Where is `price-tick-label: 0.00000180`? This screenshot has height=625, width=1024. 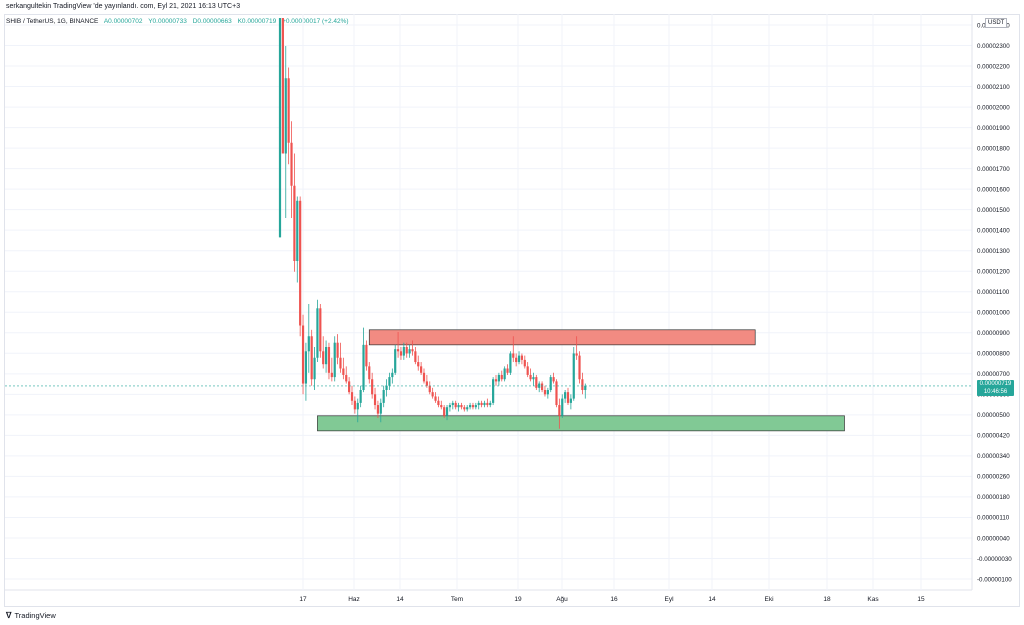 price-tick-label: 0.00000180 is located at coordinates (993, 497).